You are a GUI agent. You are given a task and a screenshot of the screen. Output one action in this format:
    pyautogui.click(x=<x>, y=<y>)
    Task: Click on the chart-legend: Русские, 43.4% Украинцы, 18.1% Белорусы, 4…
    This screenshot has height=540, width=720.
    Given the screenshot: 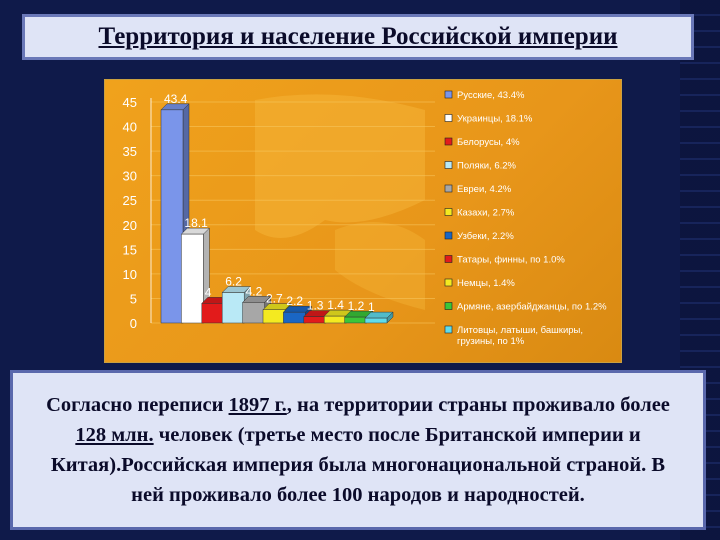 What is the action you would take?
    pyautogui.click(x=525, y=218)
    